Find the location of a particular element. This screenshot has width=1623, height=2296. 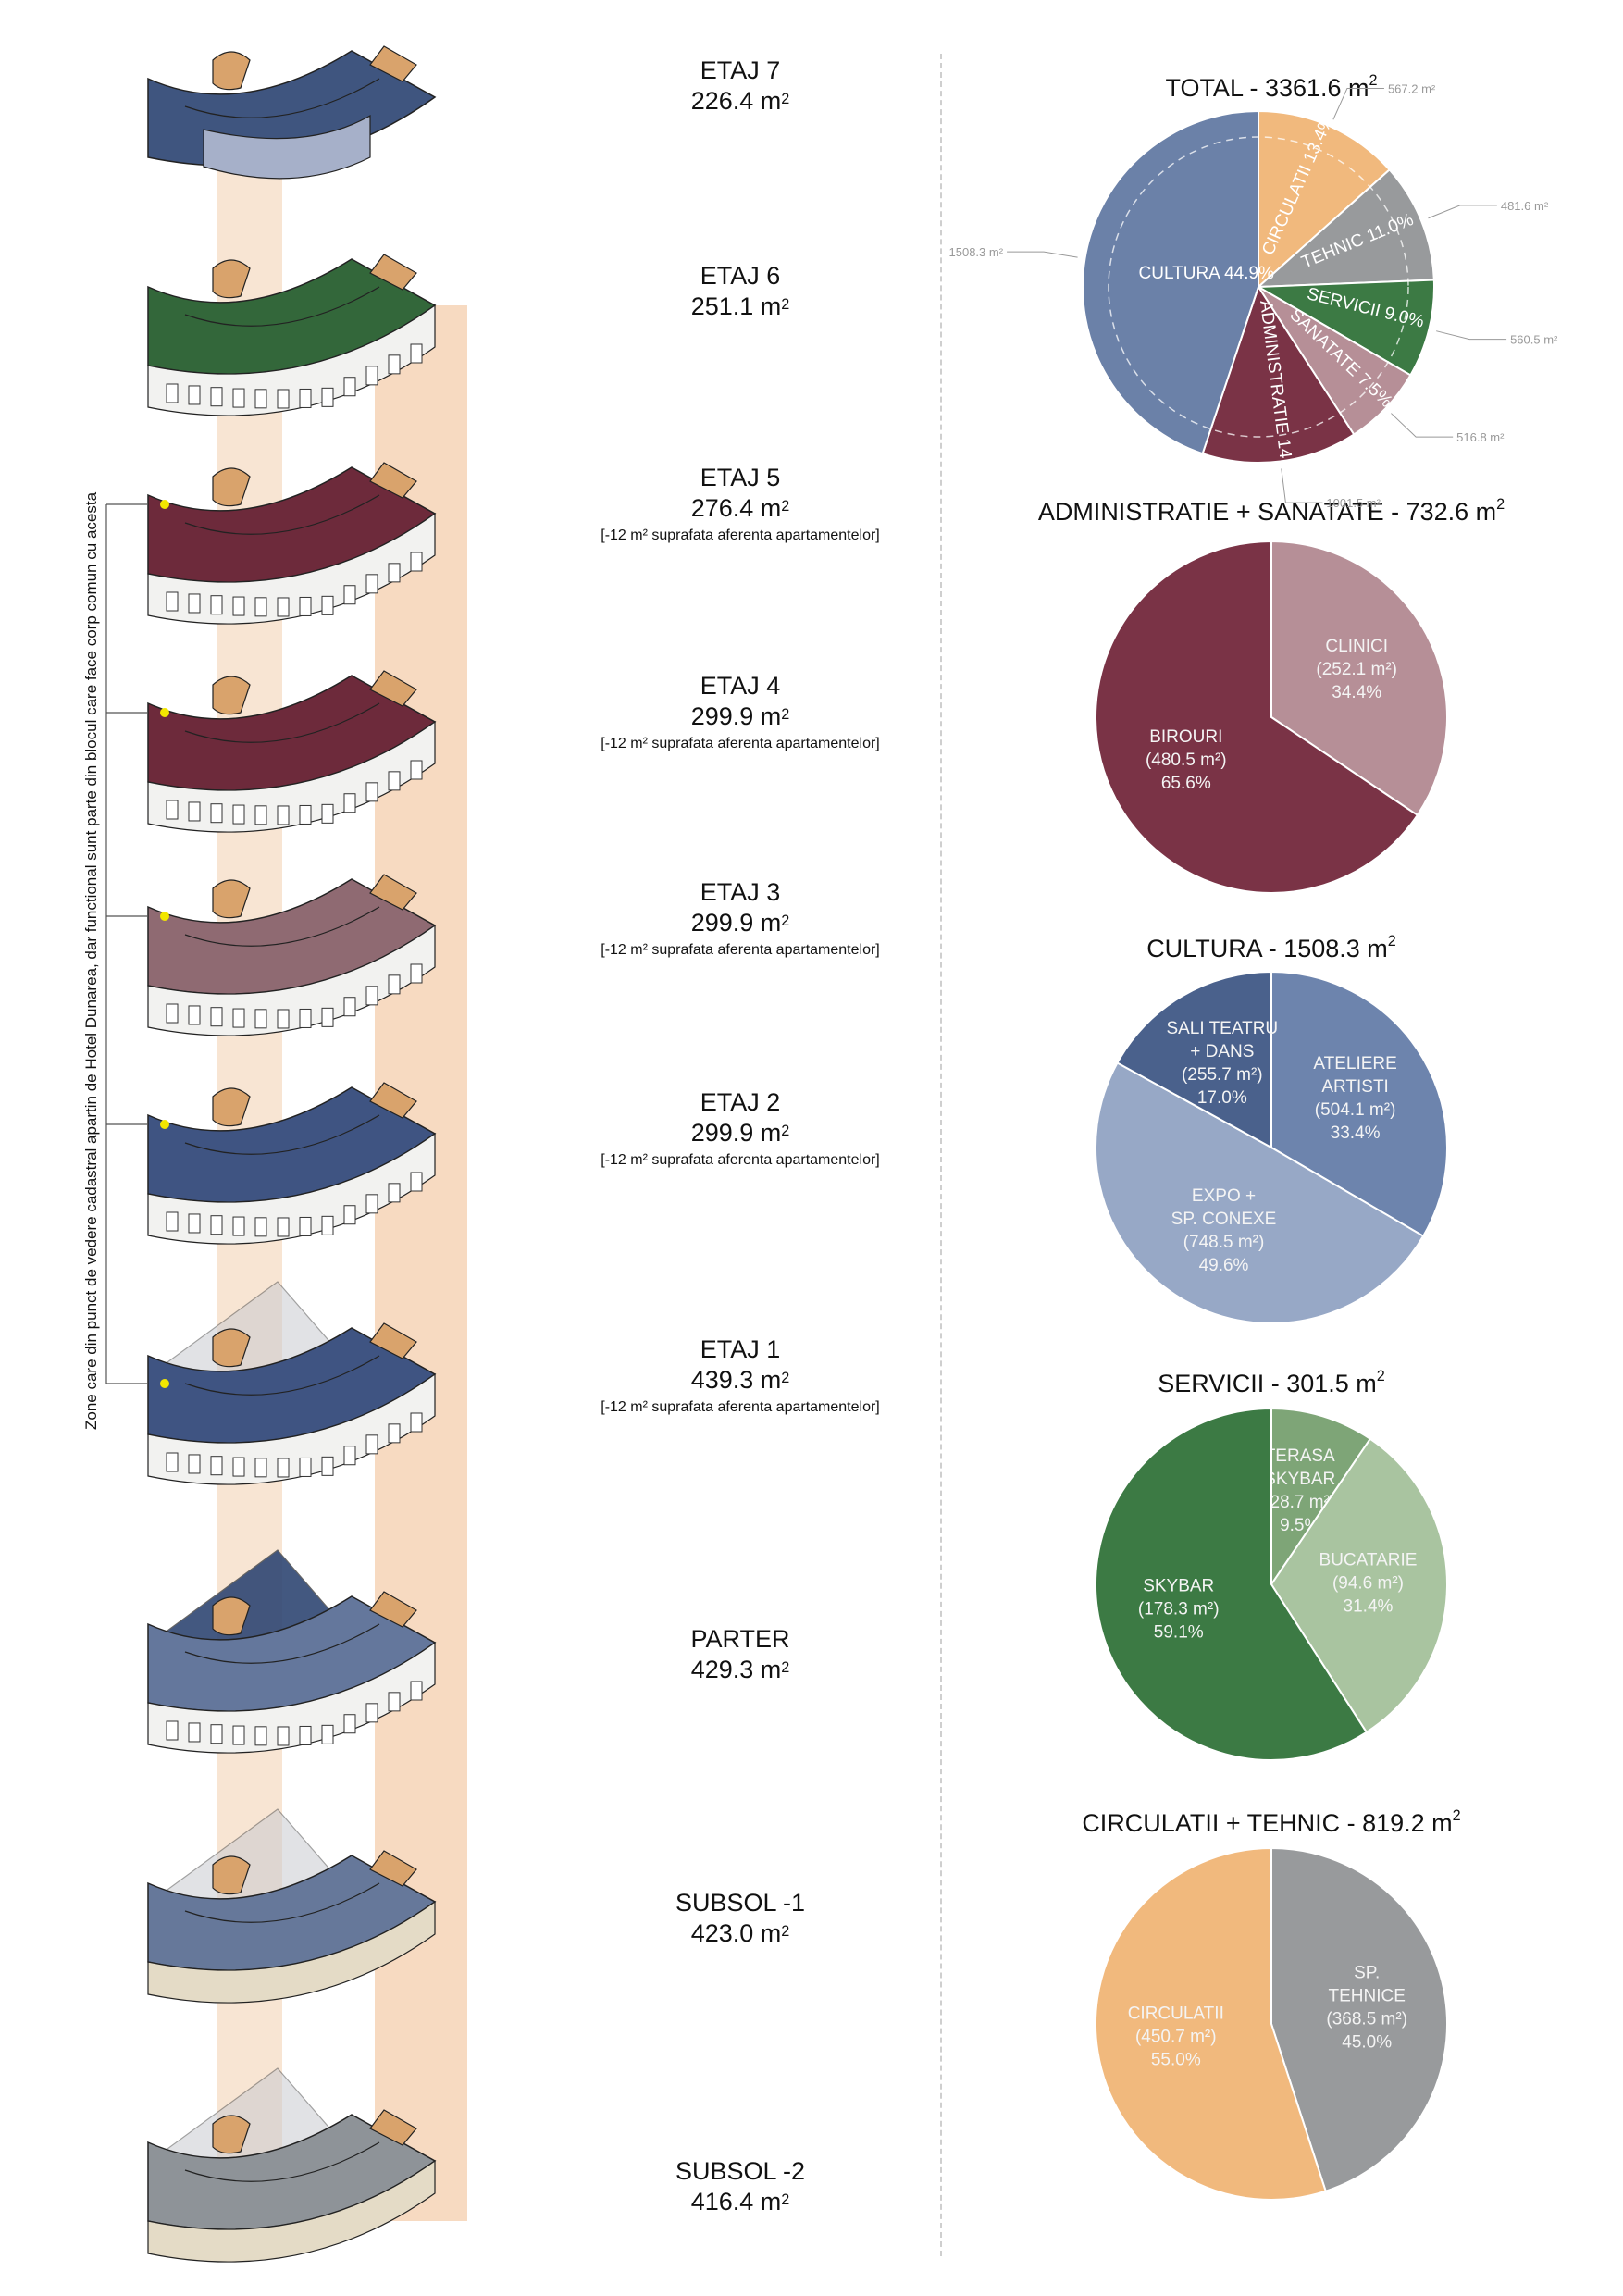

slice-area-label: 481.6 m² is located at coordinates (1525, 206).